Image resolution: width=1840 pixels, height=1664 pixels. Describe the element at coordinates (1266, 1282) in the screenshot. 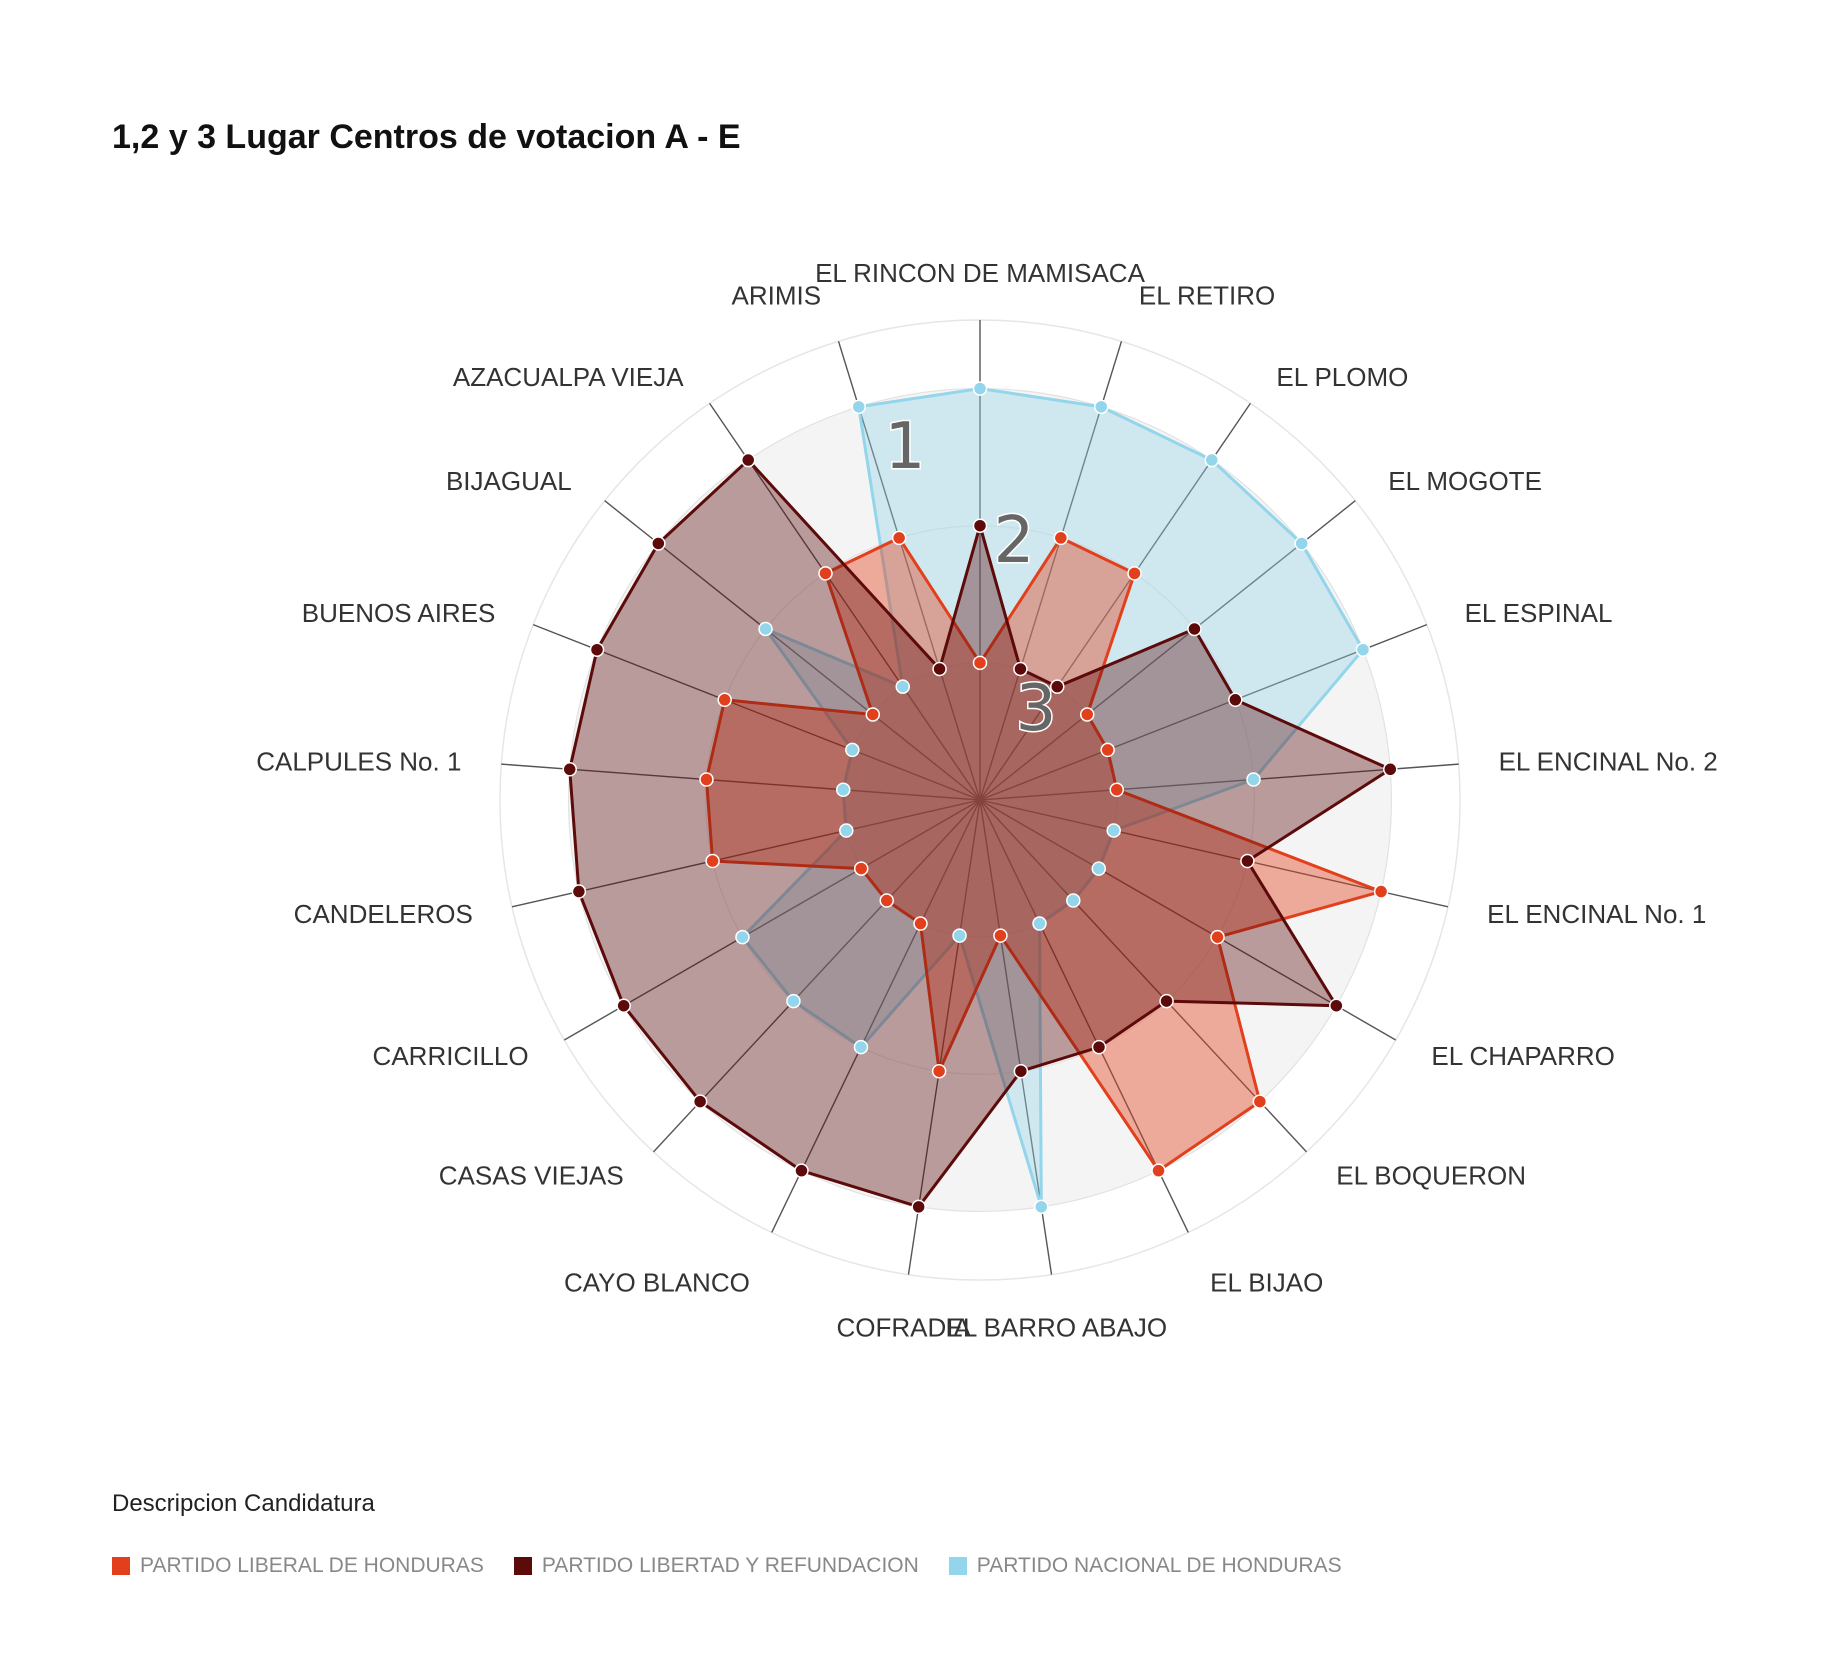

I see `axis-label-el-bijao: EL BIJAO` at that location.